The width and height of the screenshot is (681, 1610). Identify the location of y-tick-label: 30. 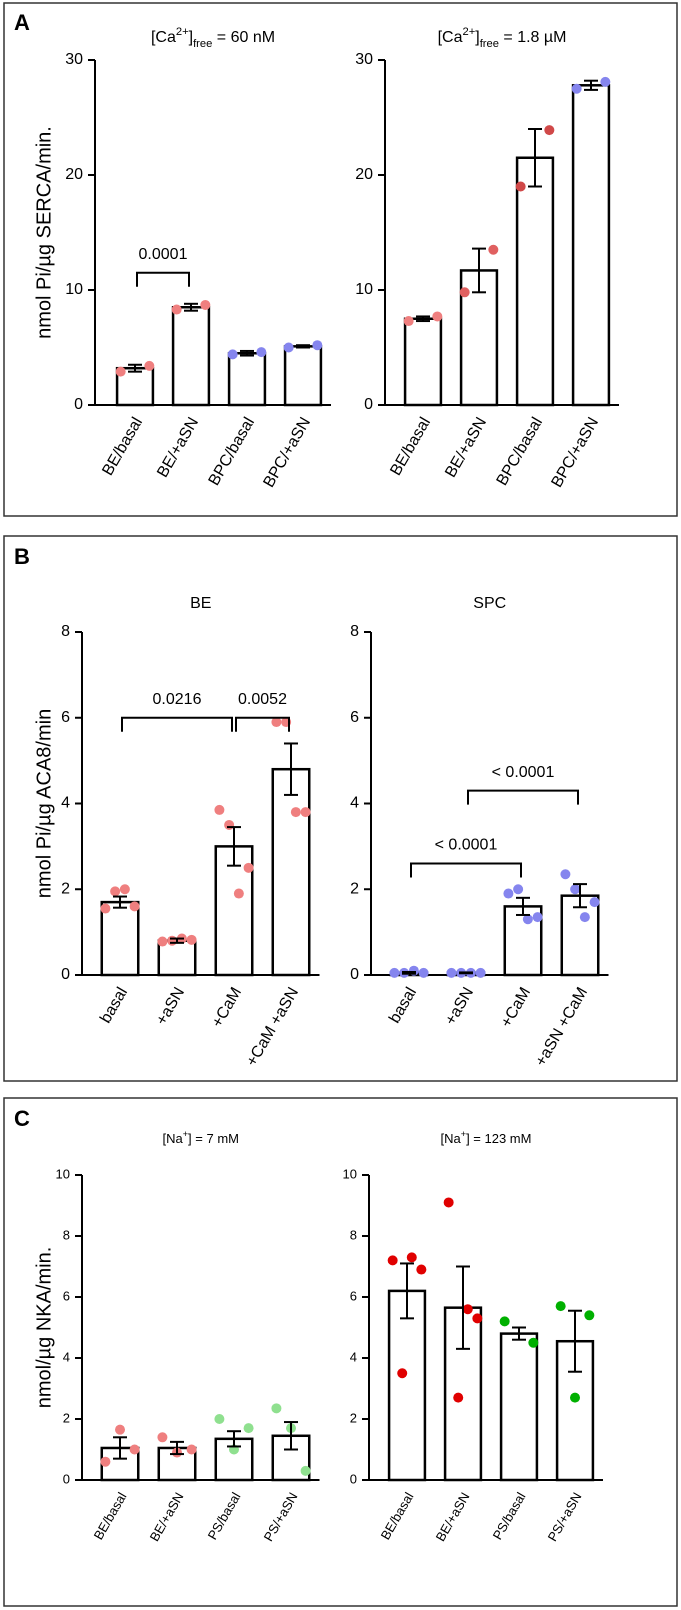
(364, 59).